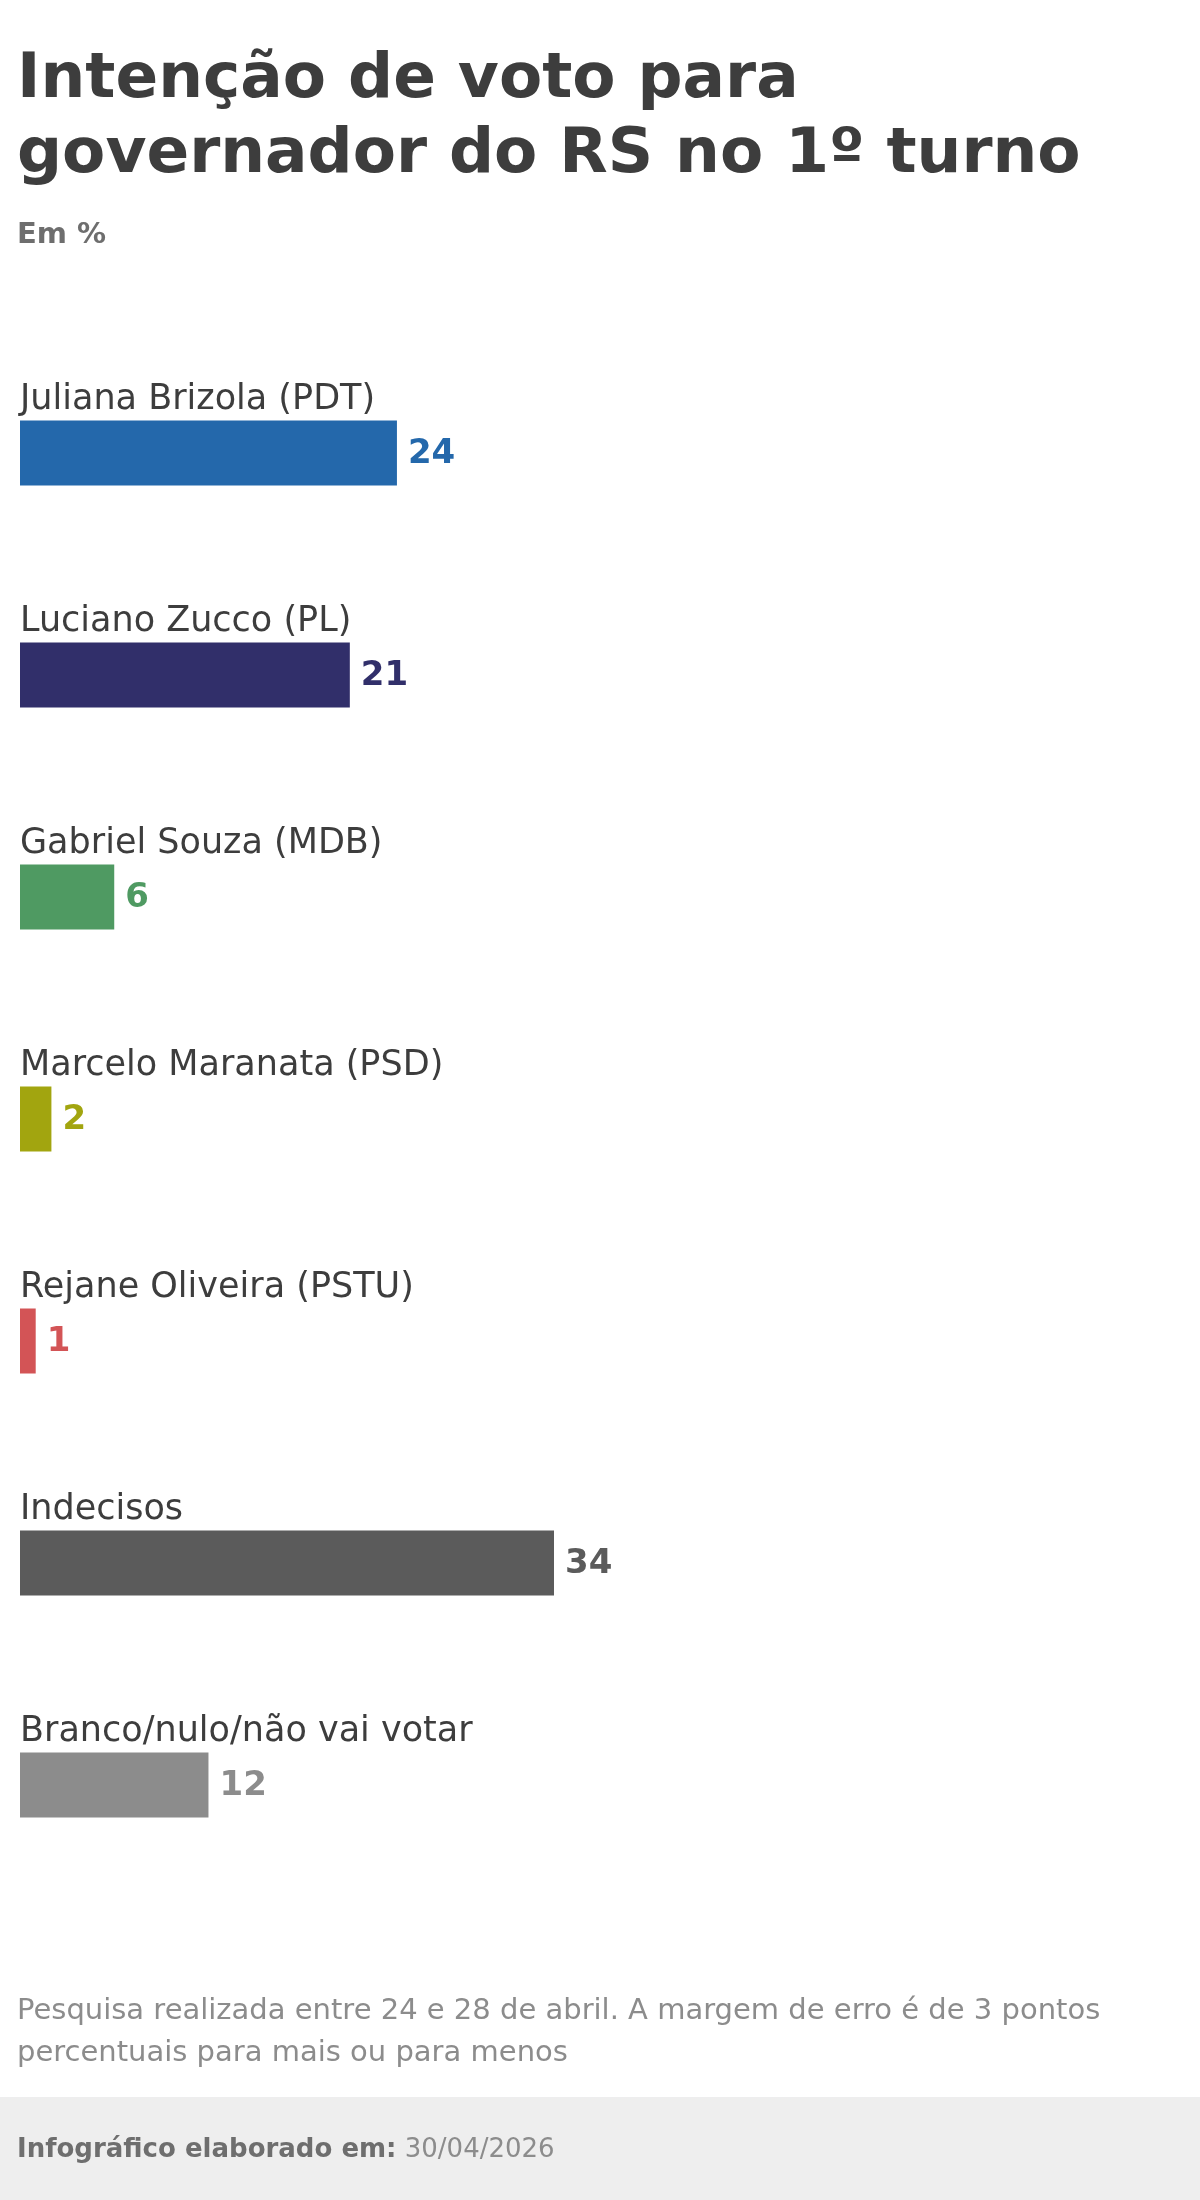 Image resolution: width=1200 pixels, height=2200 pixels. What do you see at coordinates (559, 2030) in the screenshot?
I see `text: Pesquisa realizada entre 24 e 28 de abril. A margem de erro é de 3 pontos percentuais para mais ou para menos` at bounding box center [559, 2030].